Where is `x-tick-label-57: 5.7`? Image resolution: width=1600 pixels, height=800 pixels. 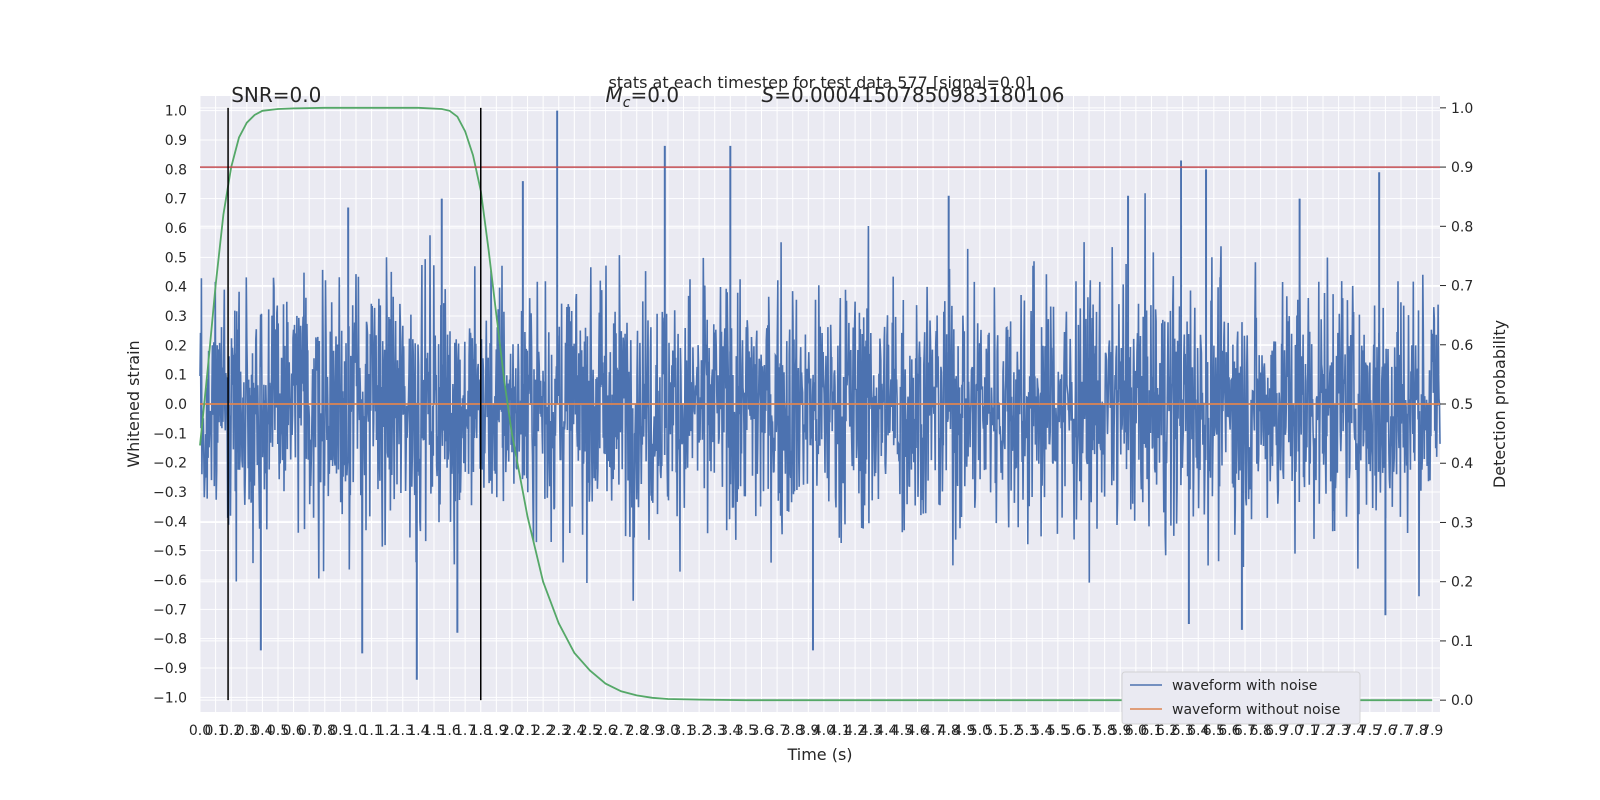
x-tick-label-57: 5.7 is located at coordinates (1089, 731).